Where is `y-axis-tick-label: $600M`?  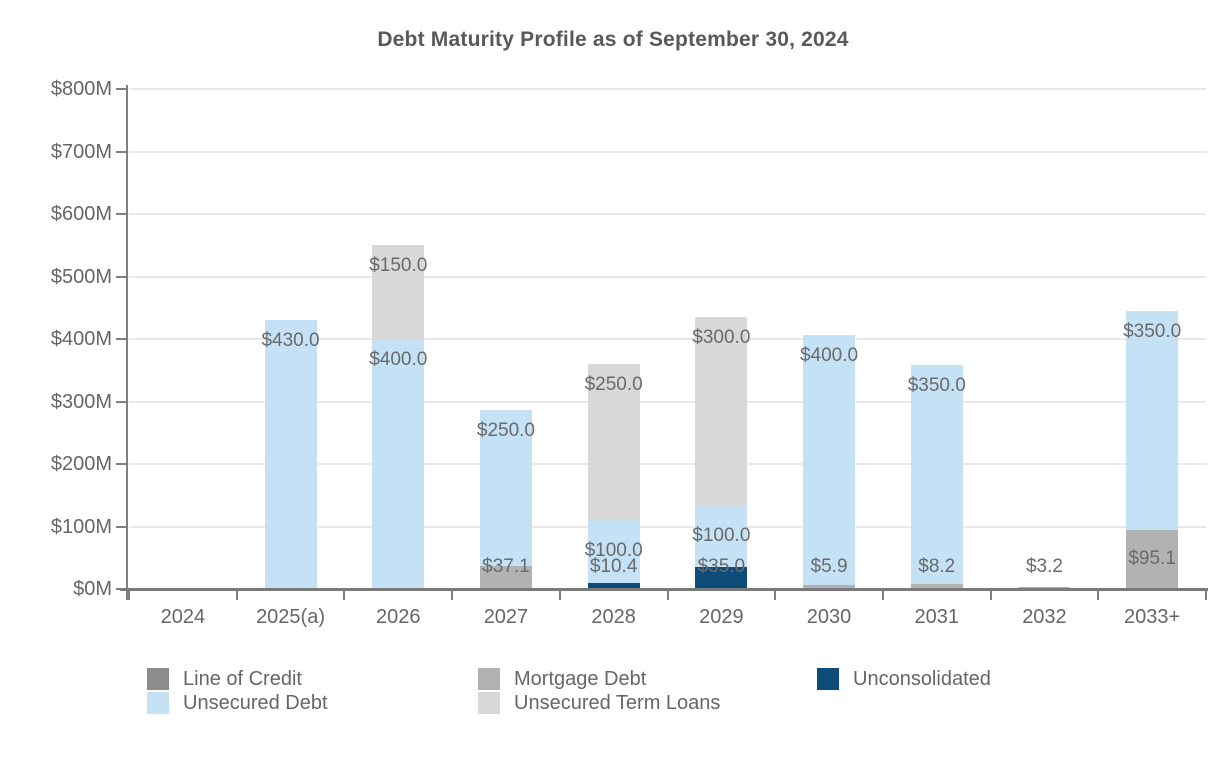
y-axis-tick-label: $600M is located at coordinates (81, 214).